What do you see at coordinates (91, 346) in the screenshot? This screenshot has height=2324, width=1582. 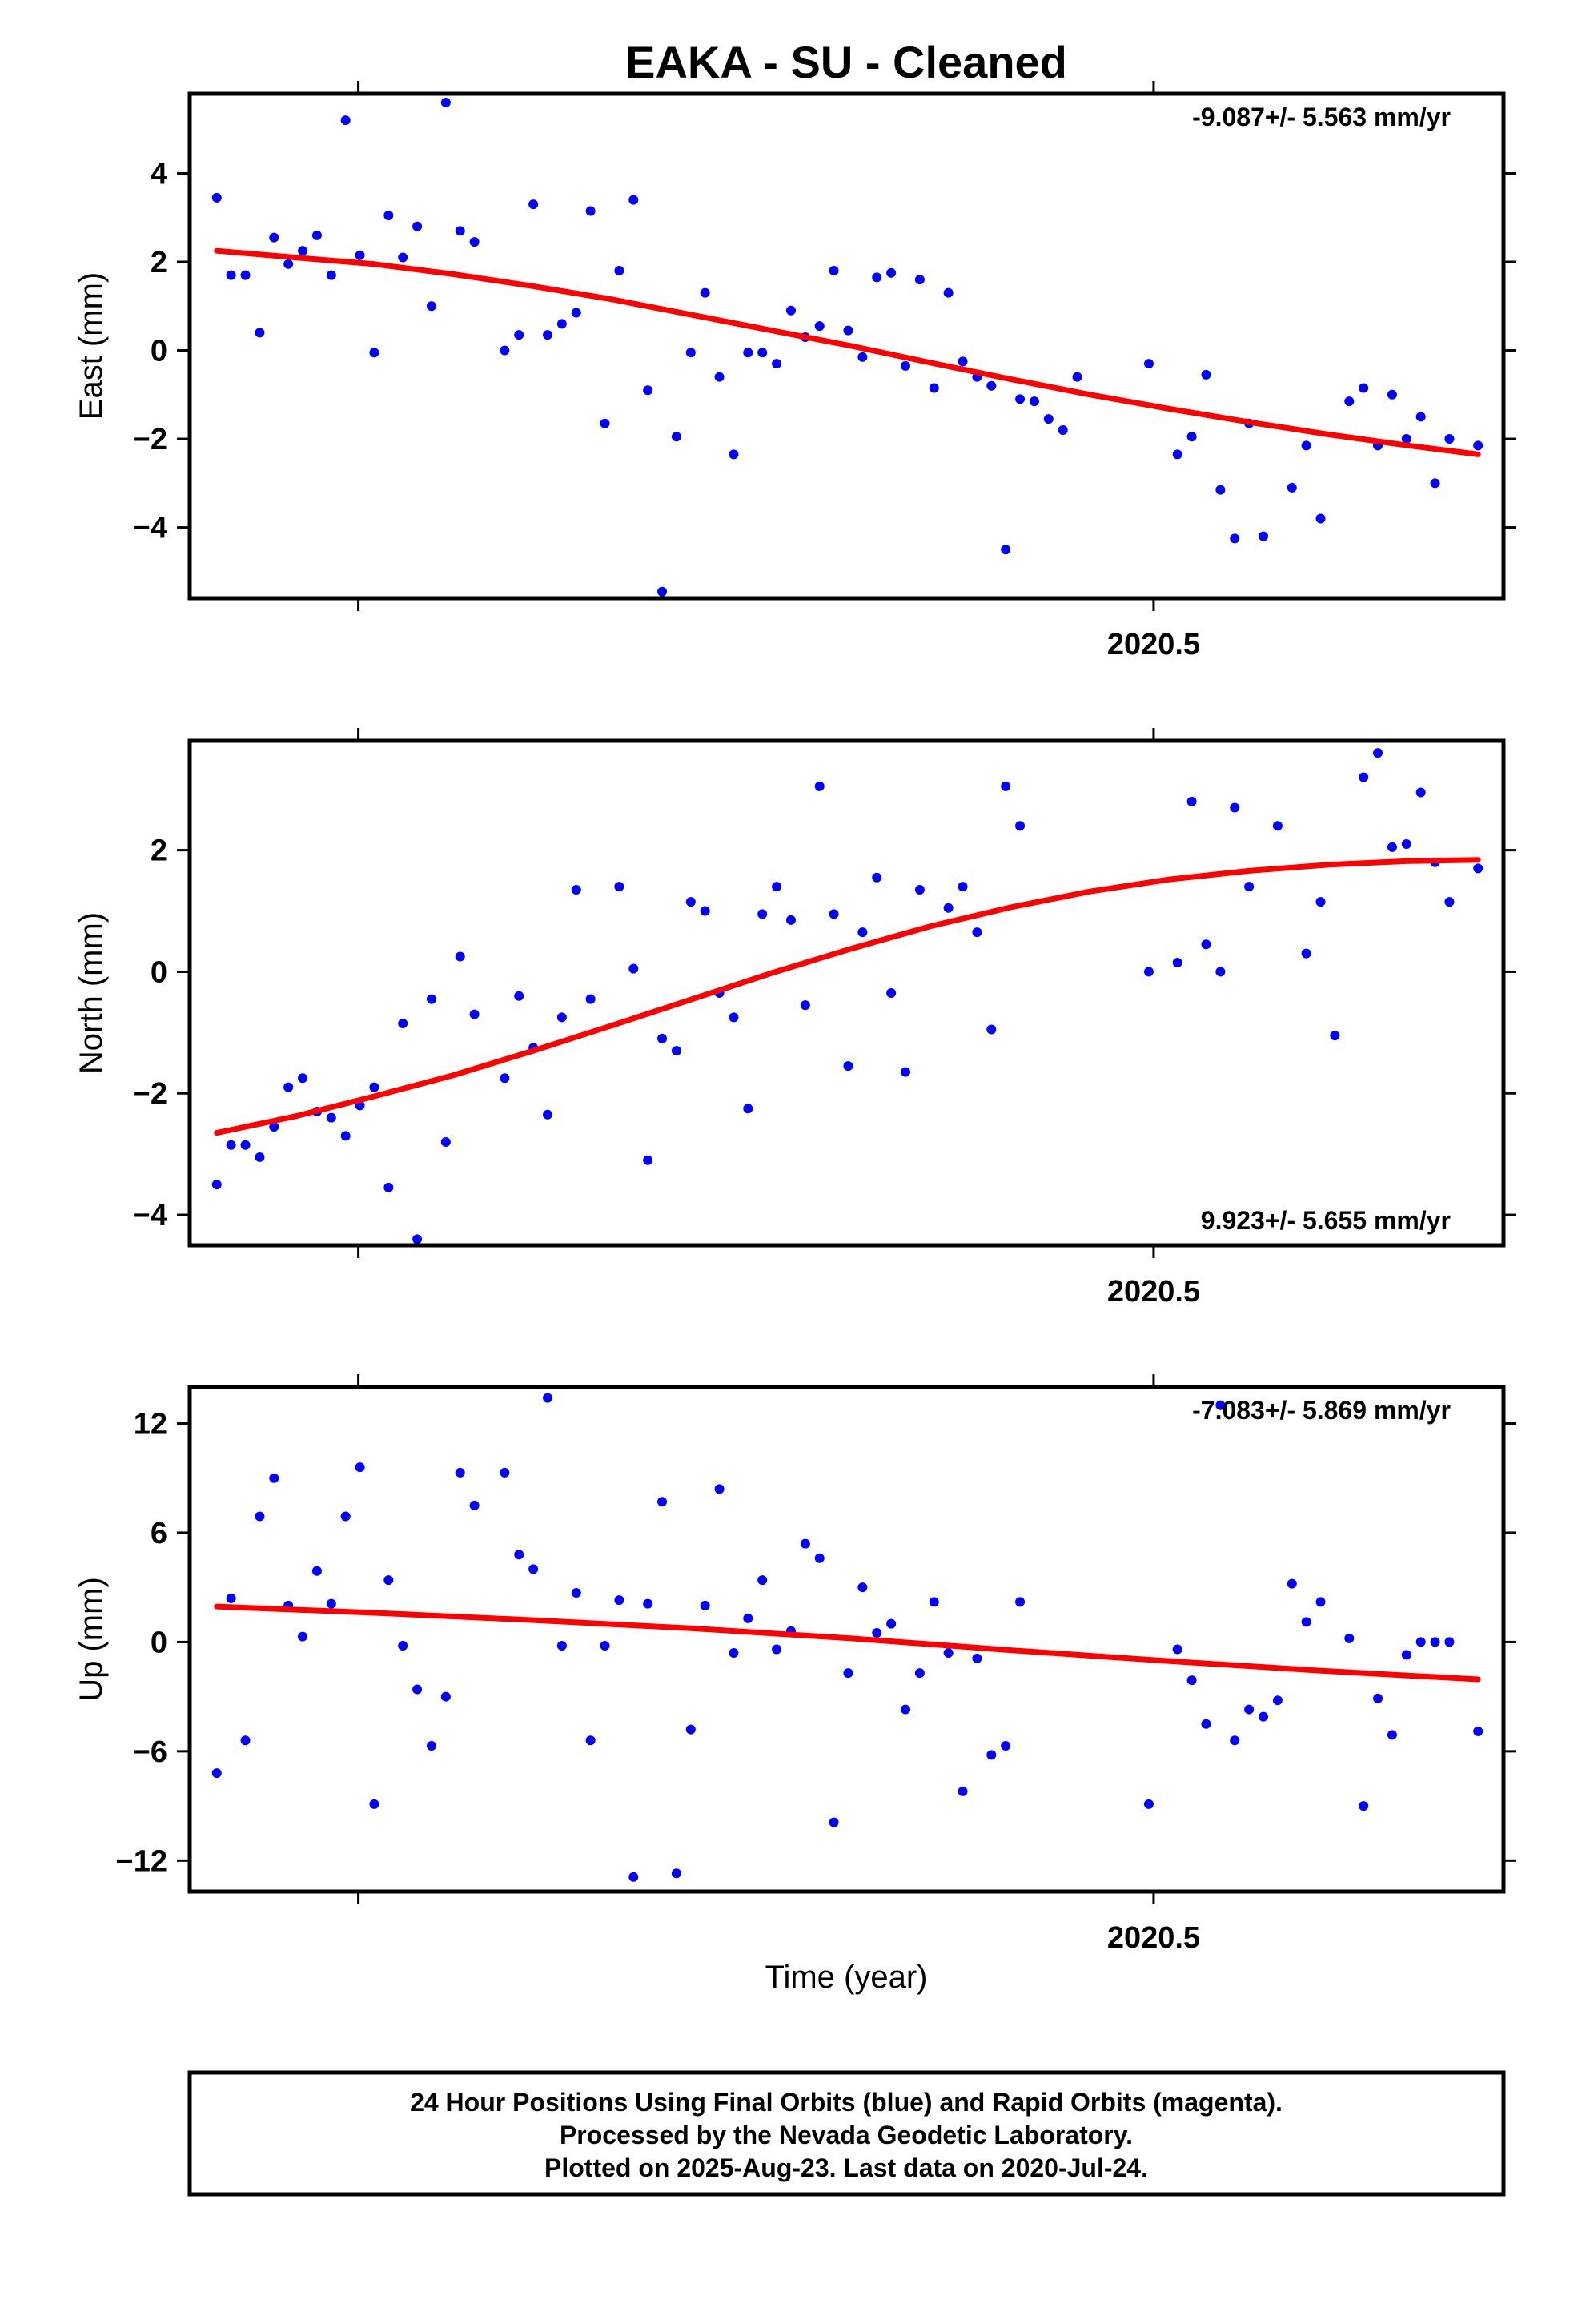 I see `east-y-axis-label: East (mm)` at bounding box center [91, 346].